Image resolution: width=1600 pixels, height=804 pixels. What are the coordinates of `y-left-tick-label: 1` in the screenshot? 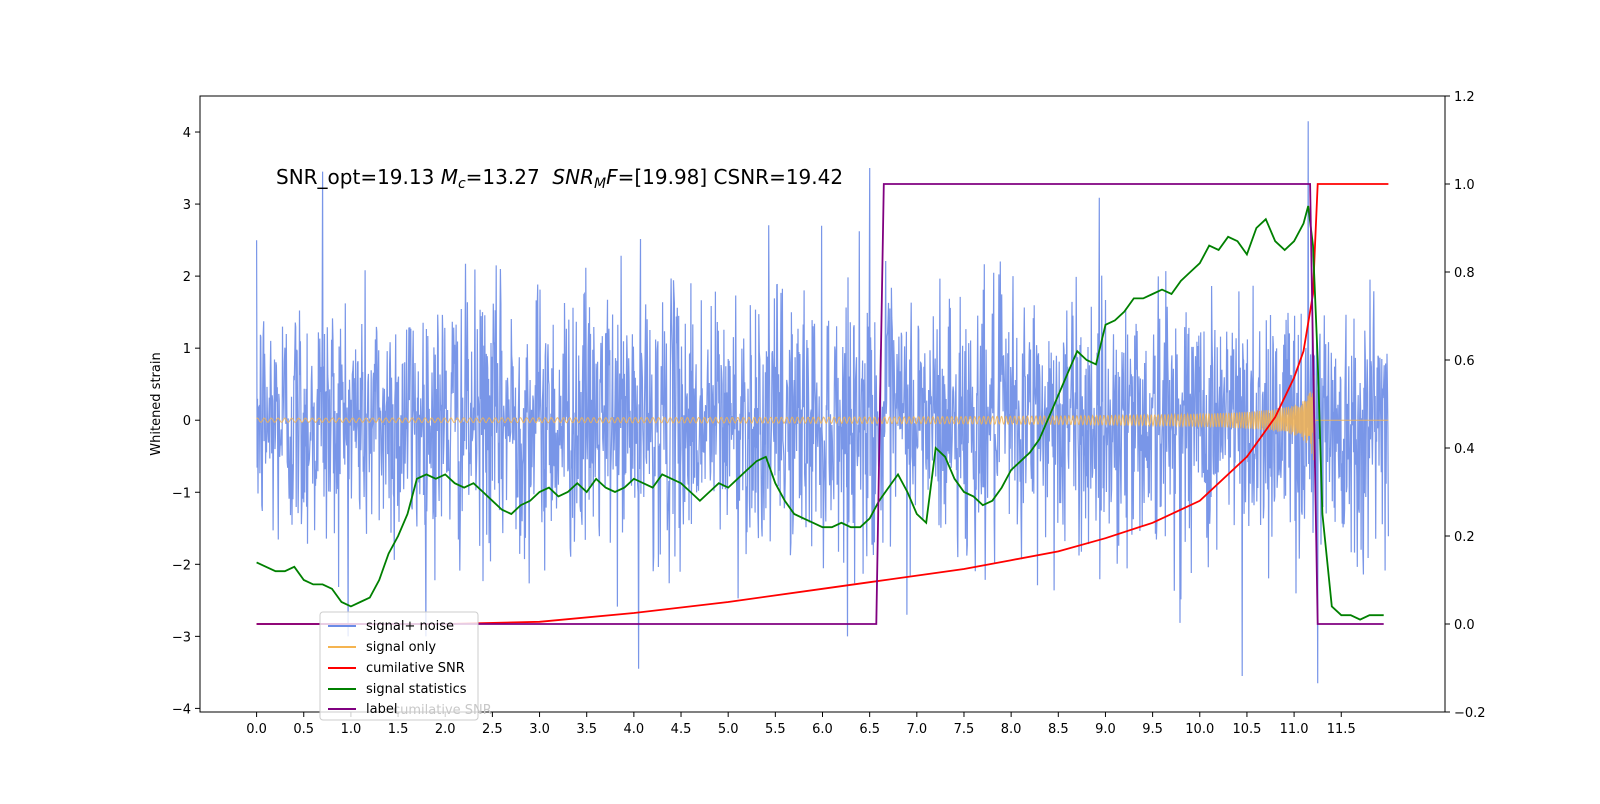 It's located at (187, 349).